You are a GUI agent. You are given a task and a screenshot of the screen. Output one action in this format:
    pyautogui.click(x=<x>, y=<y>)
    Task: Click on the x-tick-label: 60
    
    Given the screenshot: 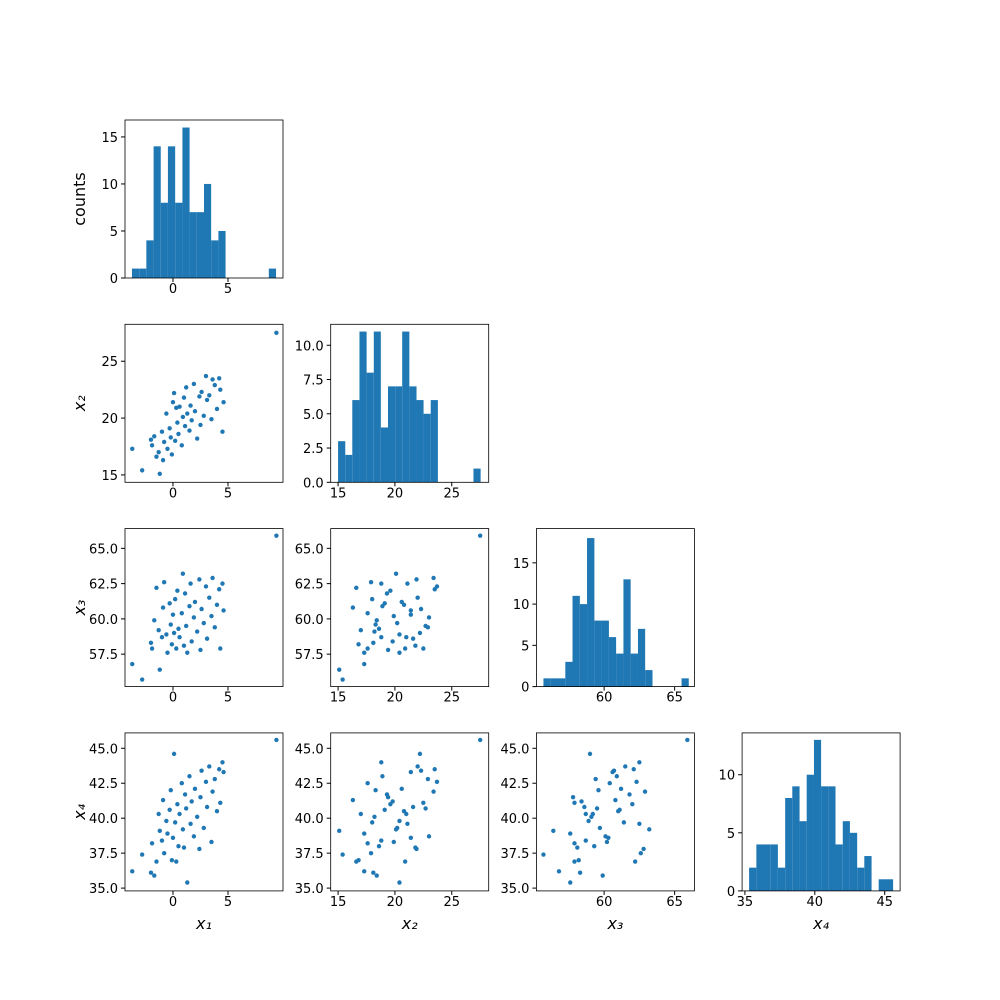 What is the action you would take?
    pyautogui.click(x=604, y=698)
    